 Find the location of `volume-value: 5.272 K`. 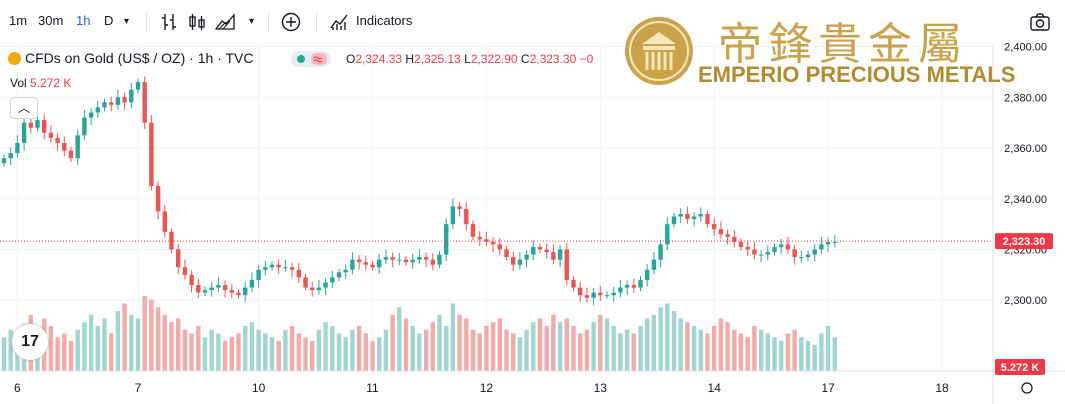

volume-value: 5.272 K is located at coordinates (51, 83).